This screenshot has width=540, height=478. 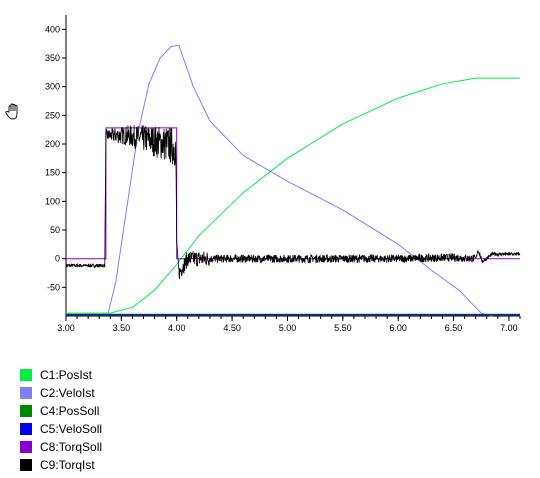 What do you see at coordinates (71, 447) in the screenshot?
I see `legend-label: C8:TorqSoll` at bounding box center [71, 447].